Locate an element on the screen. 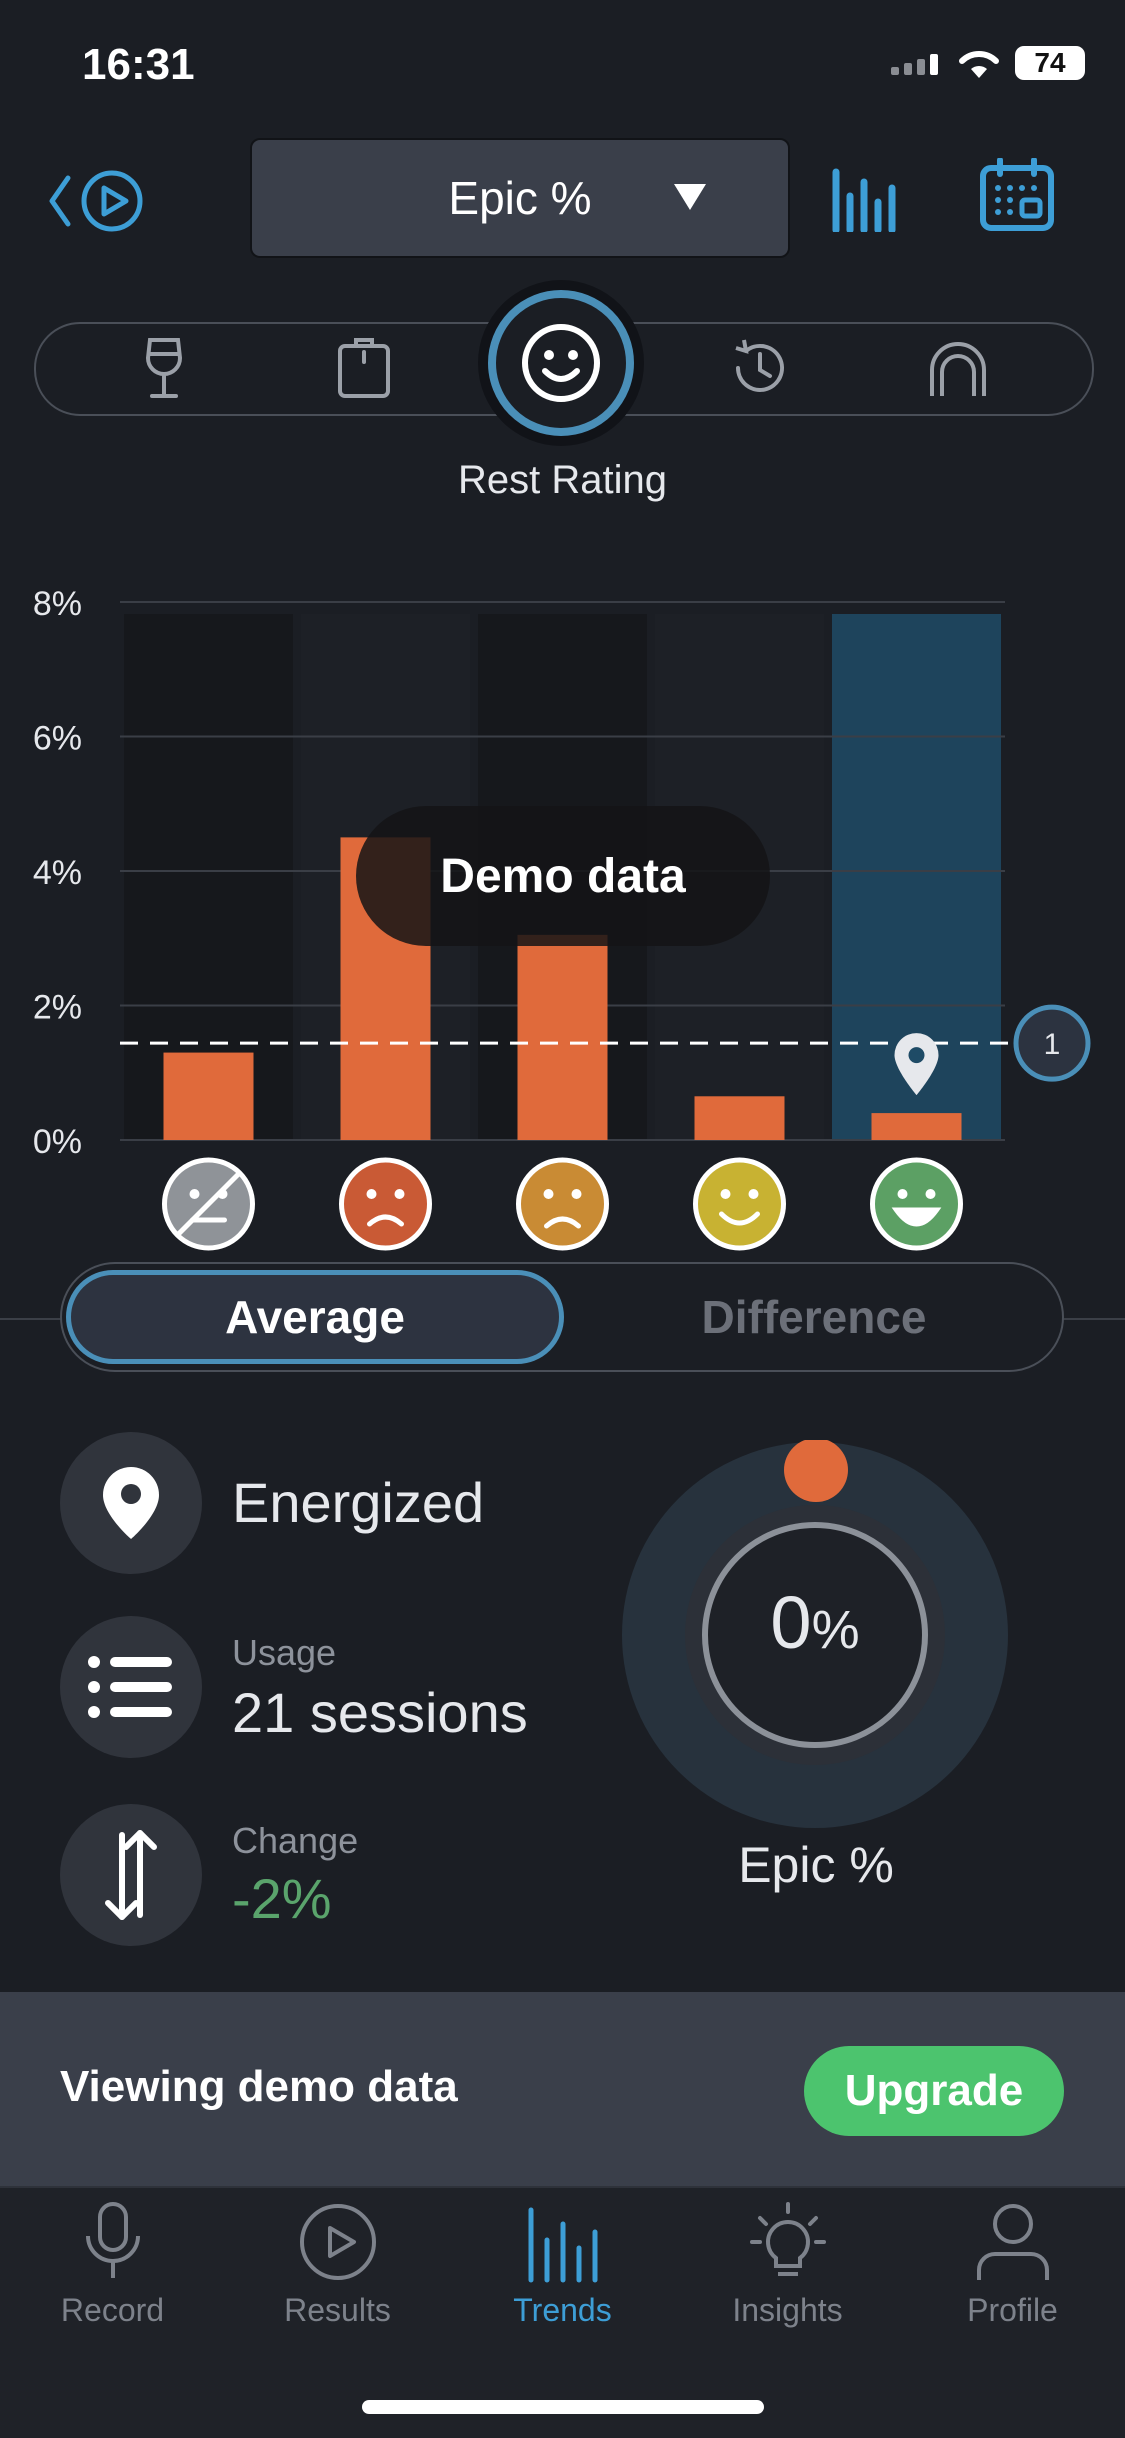 Image resolution: width=1125 pixels, height=2438 pixels. location-pin-badge is located at coordinates (131, 1503).